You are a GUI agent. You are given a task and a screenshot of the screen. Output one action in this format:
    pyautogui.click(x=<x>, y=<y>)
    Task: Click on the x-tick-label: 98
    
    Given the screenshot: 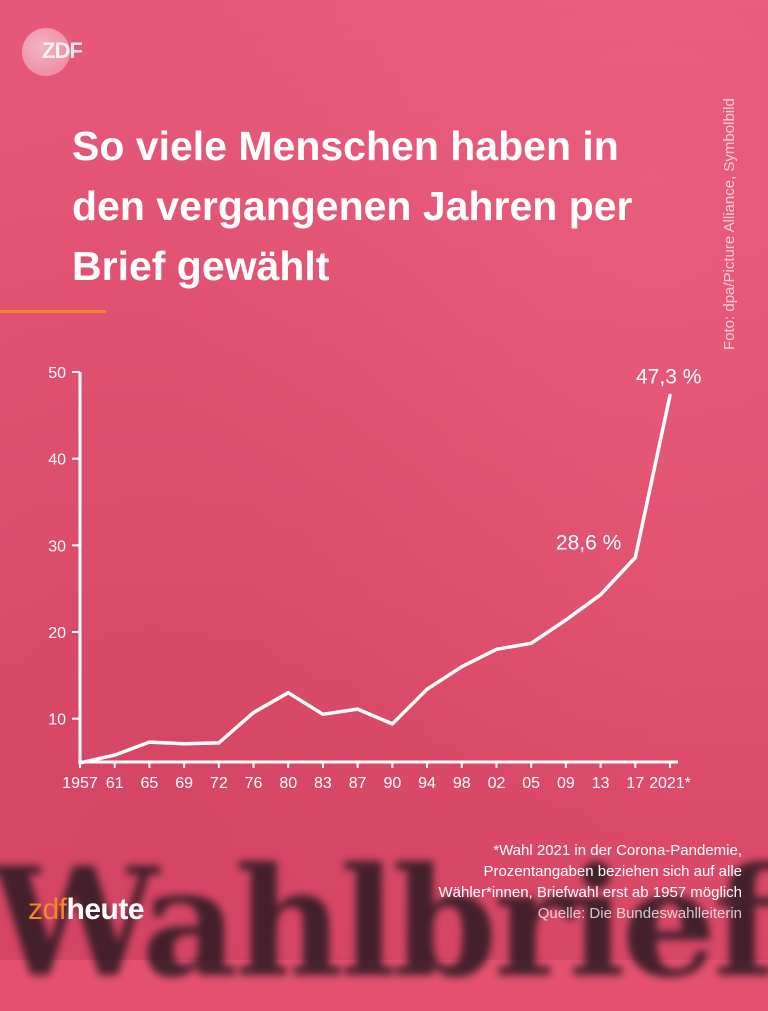 What is the action you would take?
    pyautogui.click(x=462, y=783)
    